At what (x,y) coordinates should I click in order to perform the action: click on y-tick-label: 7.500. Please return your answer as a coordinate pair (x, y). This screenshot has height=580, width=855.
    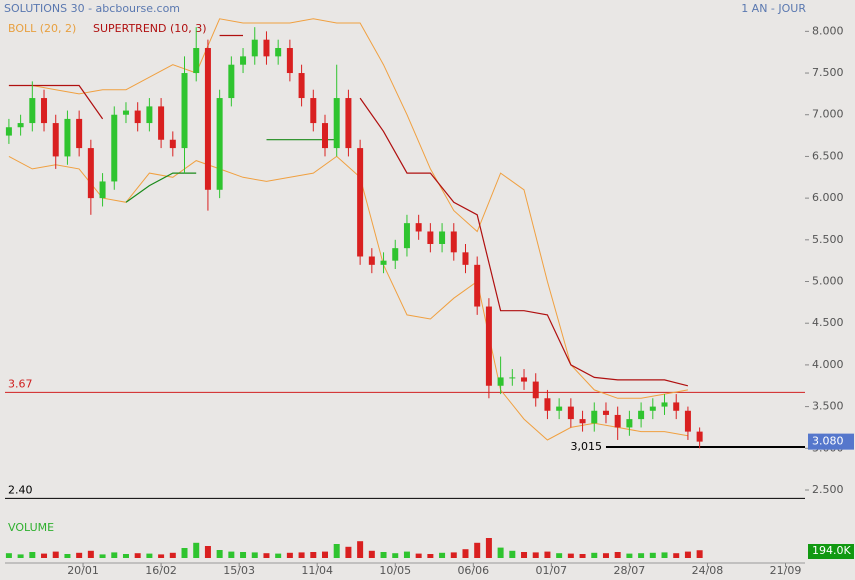
    Looking at the image, I should click on (828, 72).